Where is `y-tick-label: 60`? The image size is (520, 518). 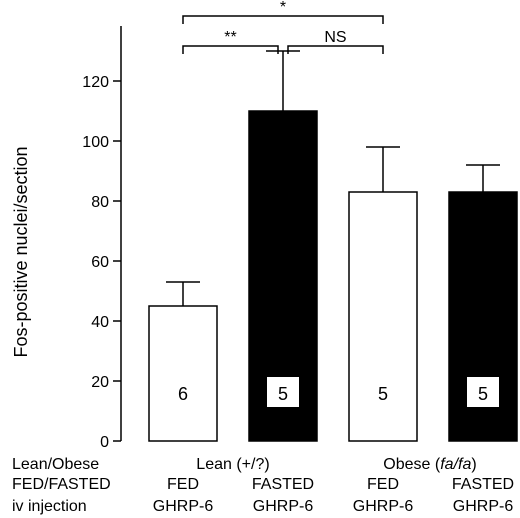 y-tick-label: 60 is located at coordinates (100, 262).